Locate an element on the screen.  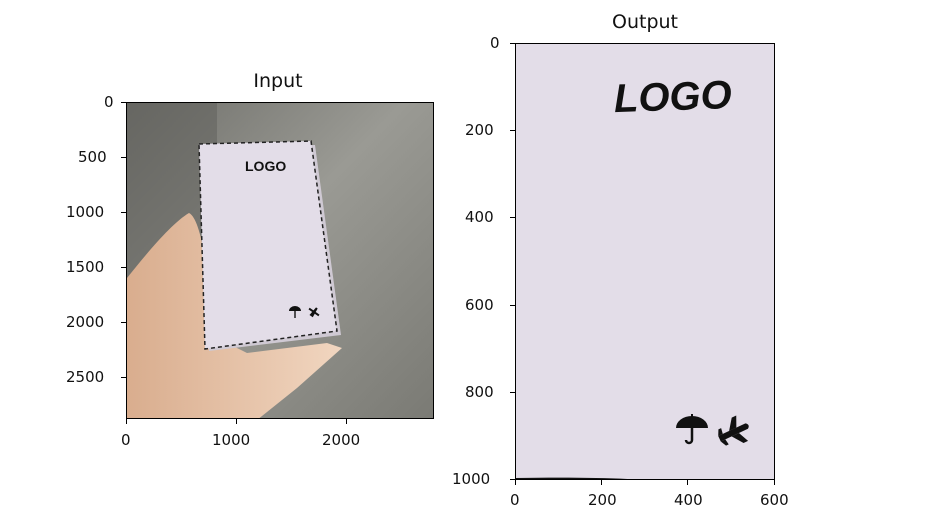
input-y-tick: 1000 is located at coordinates (85, 212).